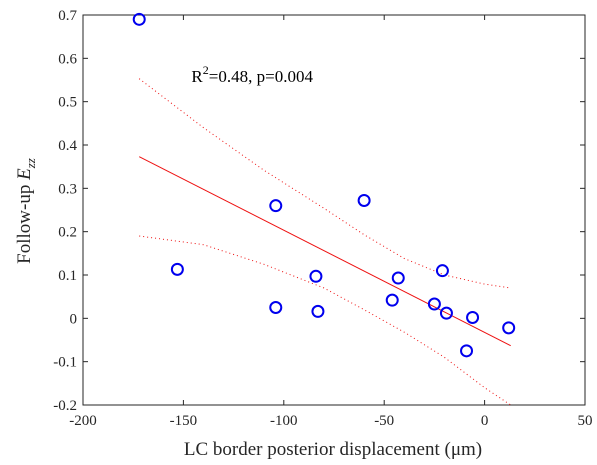  I want to click on y-tick-label: 0.5, so click(67, 103).